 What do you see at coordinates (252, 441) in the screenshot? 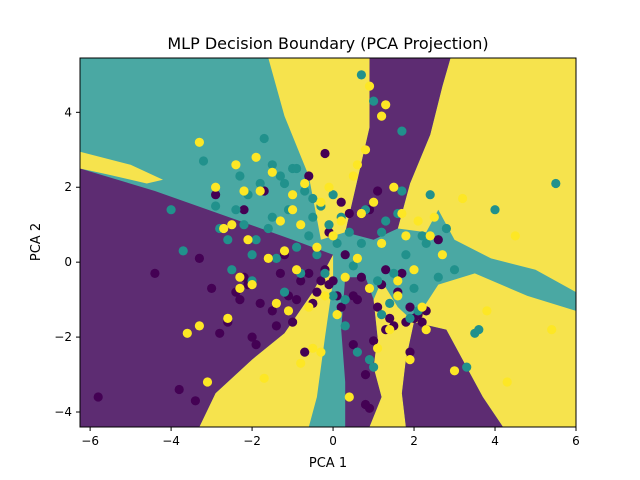
I see `x-tick-label: −2` at bounding box center [252, 441].